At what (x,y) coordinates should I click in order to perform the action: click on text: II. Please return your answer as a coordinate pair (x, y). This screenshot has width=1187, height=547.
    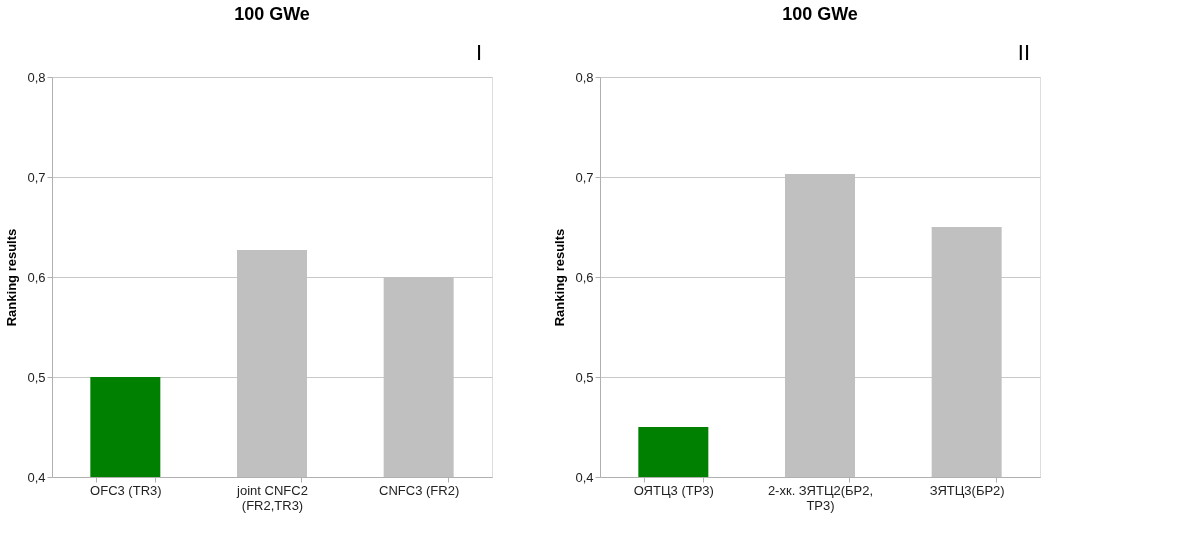
    Looking at the image, I should click on (1023, 52).